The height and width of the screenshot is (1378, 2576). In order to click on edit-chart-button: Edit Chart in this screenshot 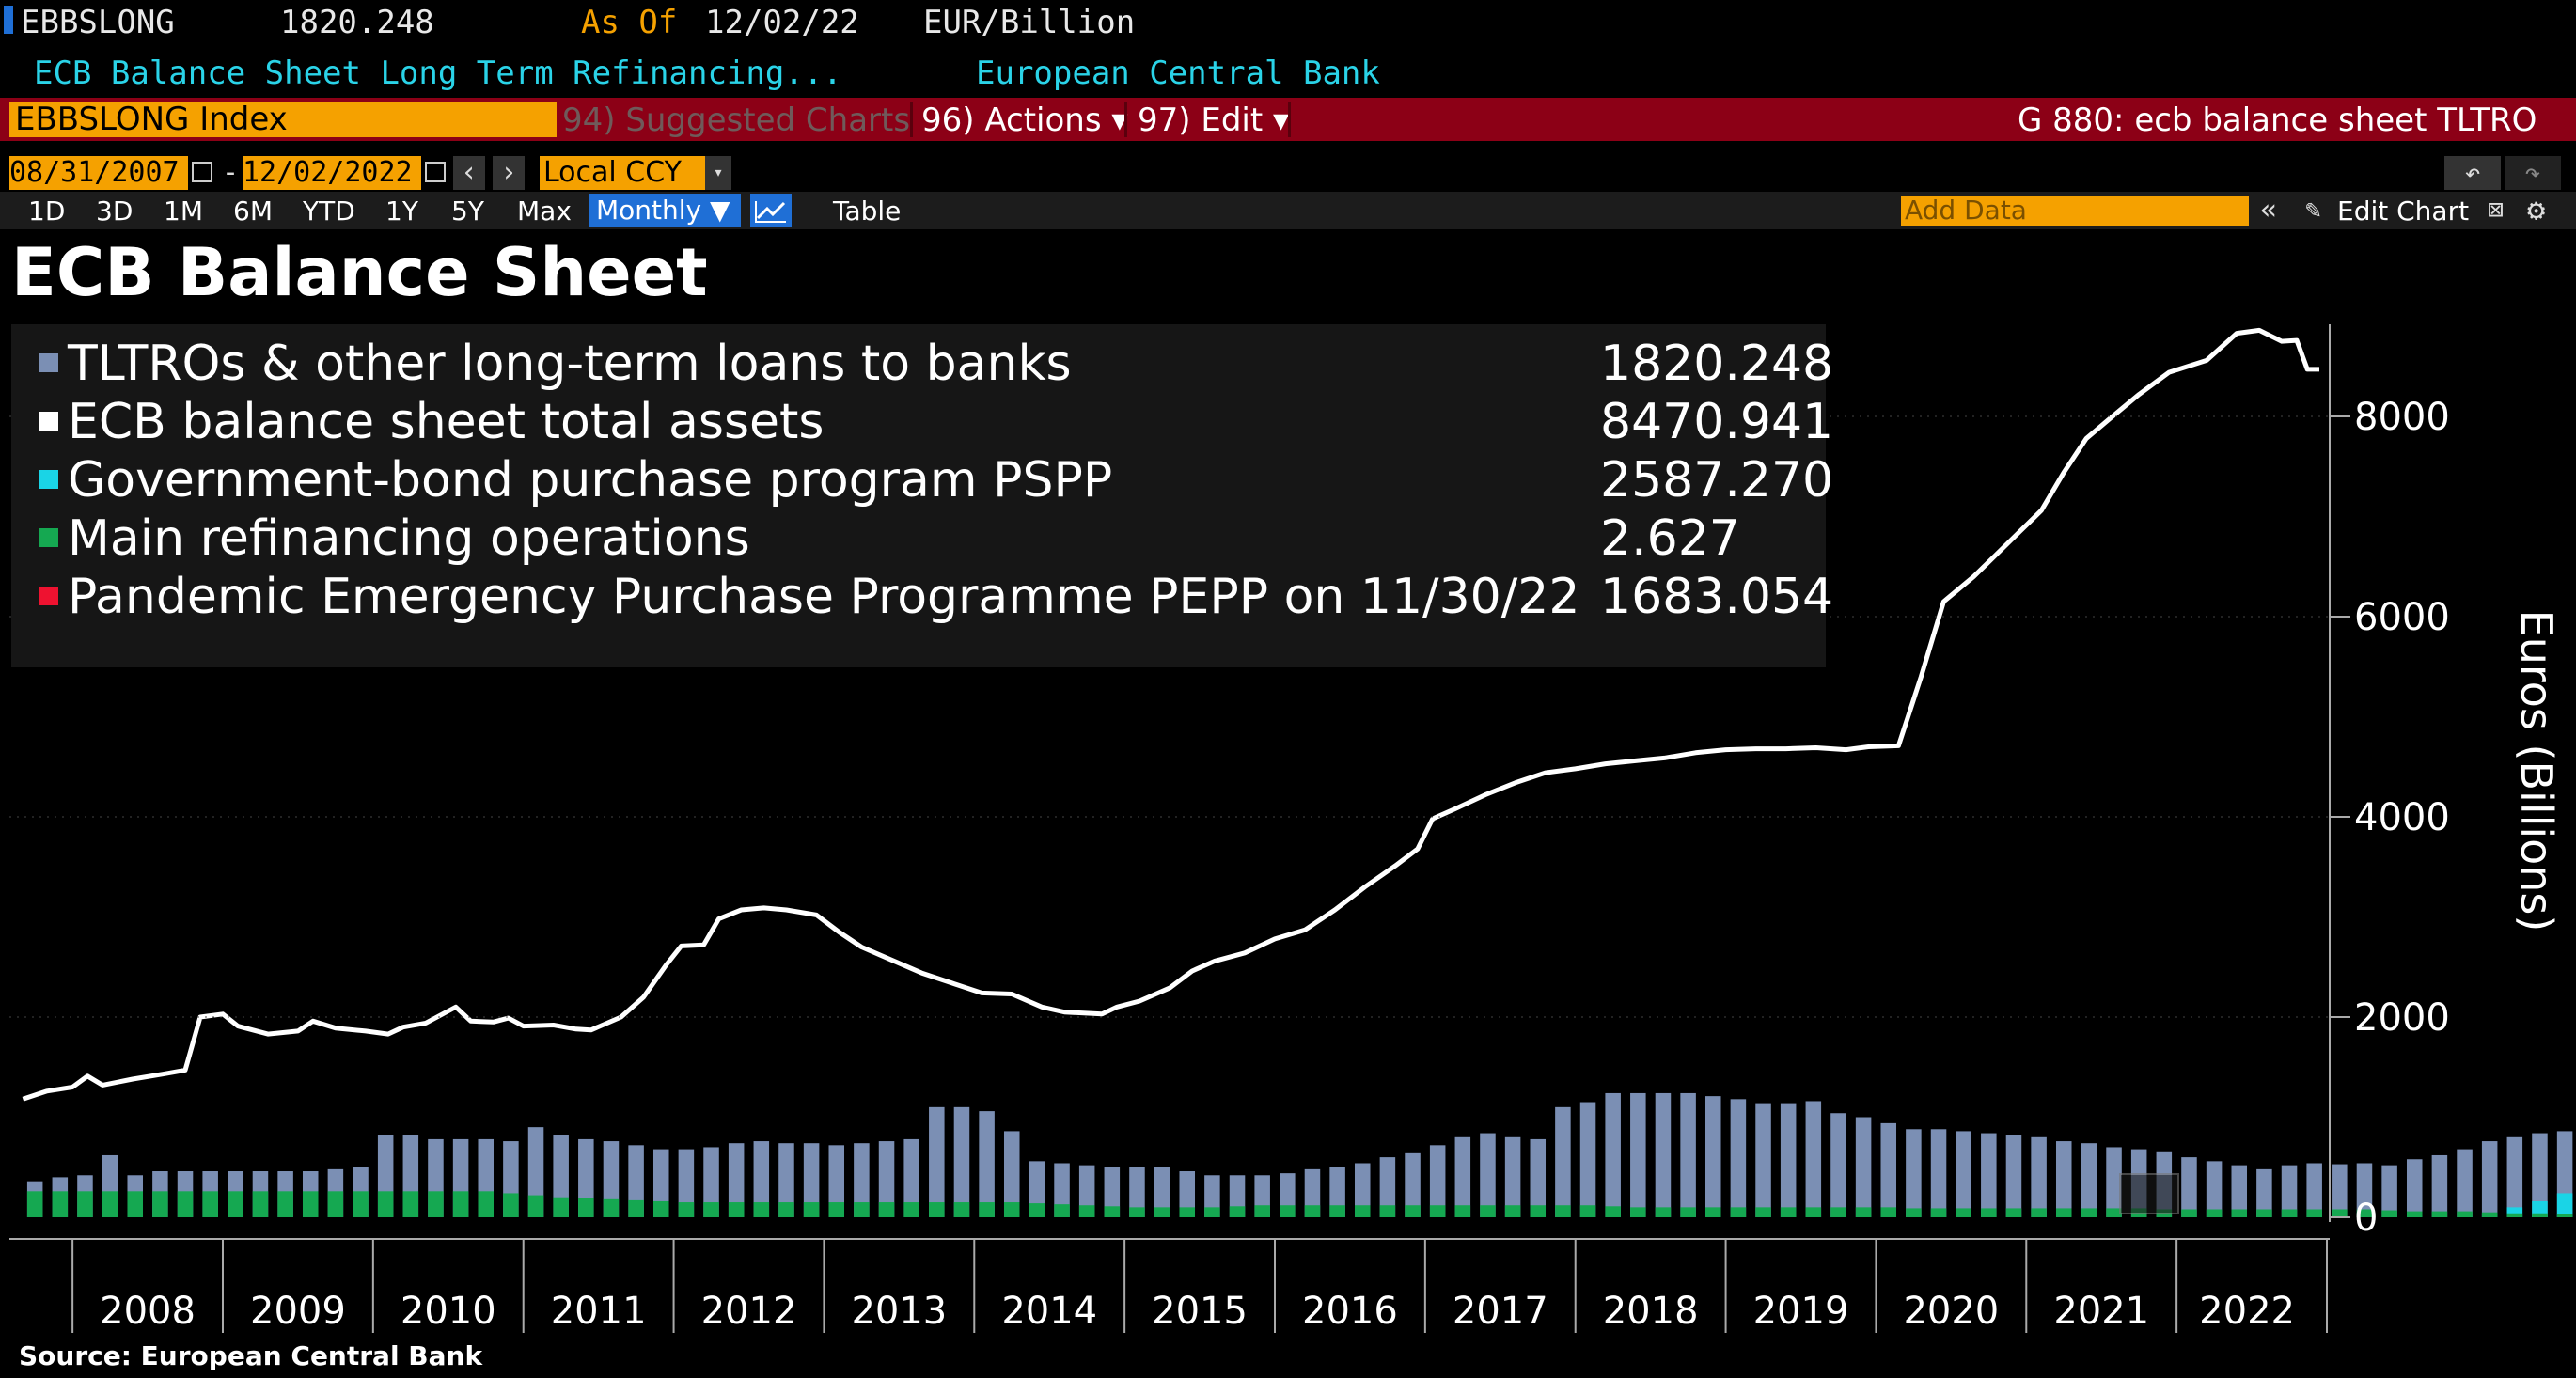, I will do `click(2404, 212)`.